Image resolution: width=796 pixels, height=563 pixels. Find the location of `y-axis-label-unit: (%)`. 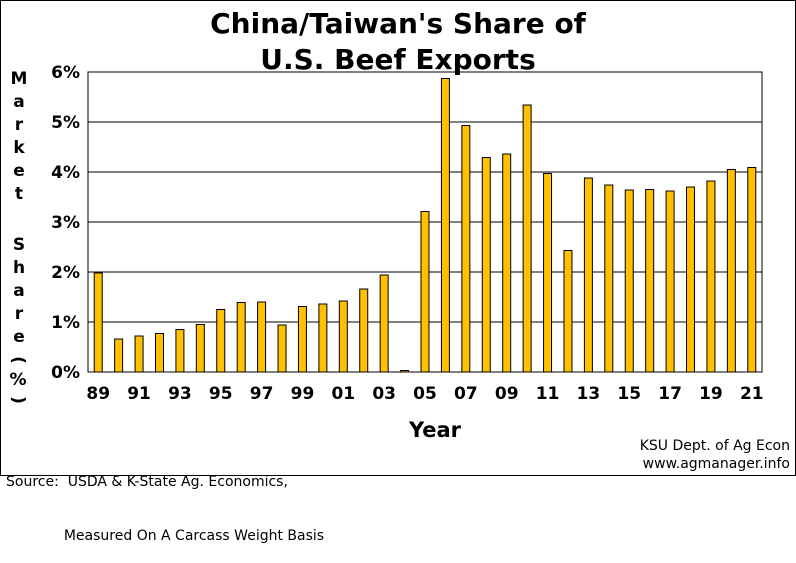

y-axis-label-unit: (%) is located at coordinates (18, 380).